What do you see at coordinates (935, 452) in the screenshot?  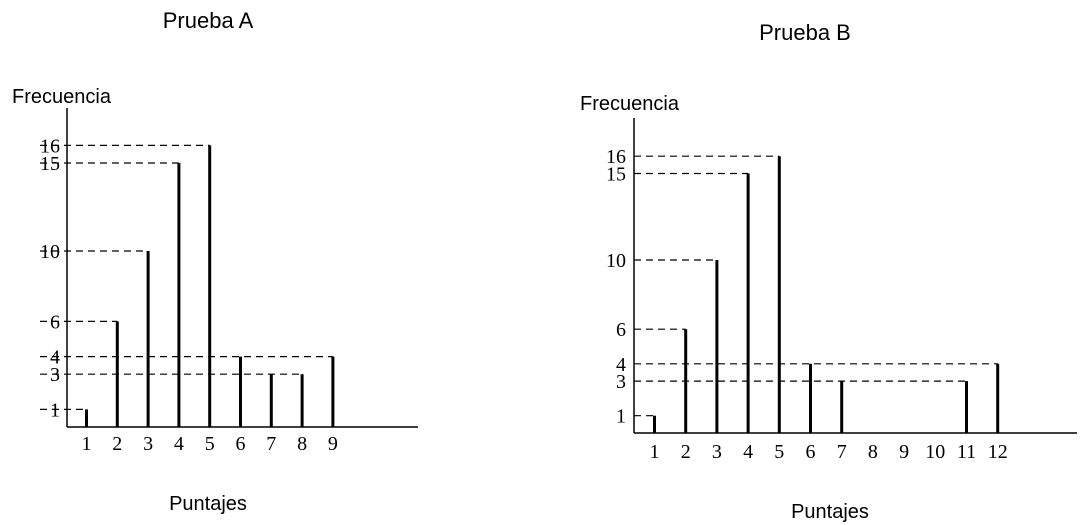 I see `chart-b-x-tick-label: 10` at bounding box center [935, 452].